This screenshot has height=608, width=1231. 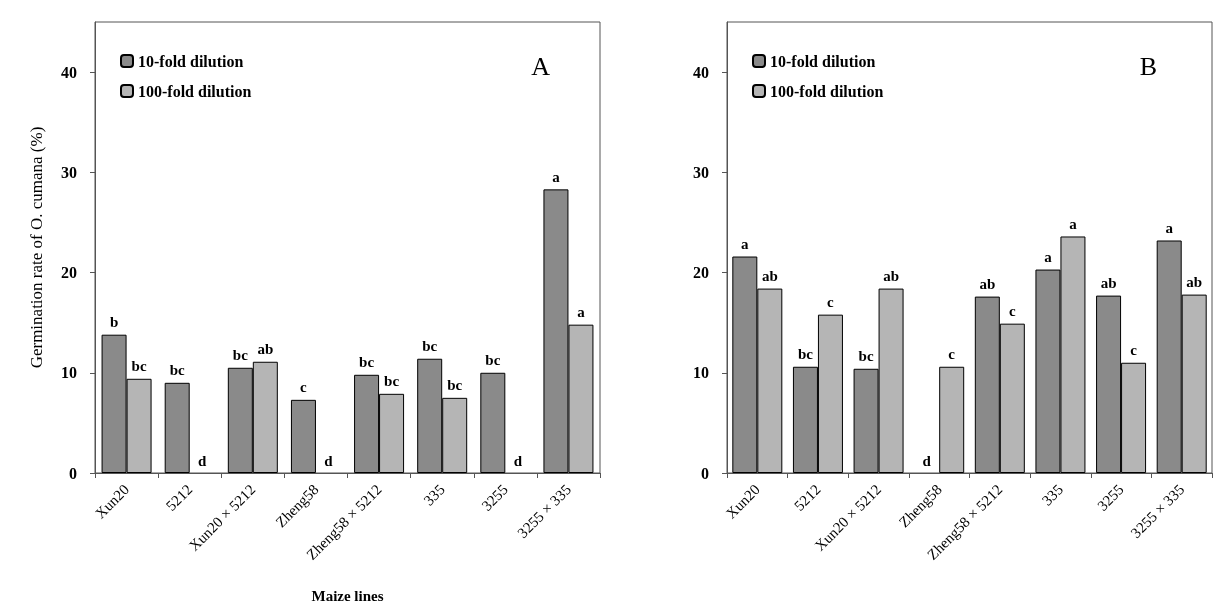 I want to click on y-axis-title: Germination rate of O. cumana (%), so click(x=36, y=247).